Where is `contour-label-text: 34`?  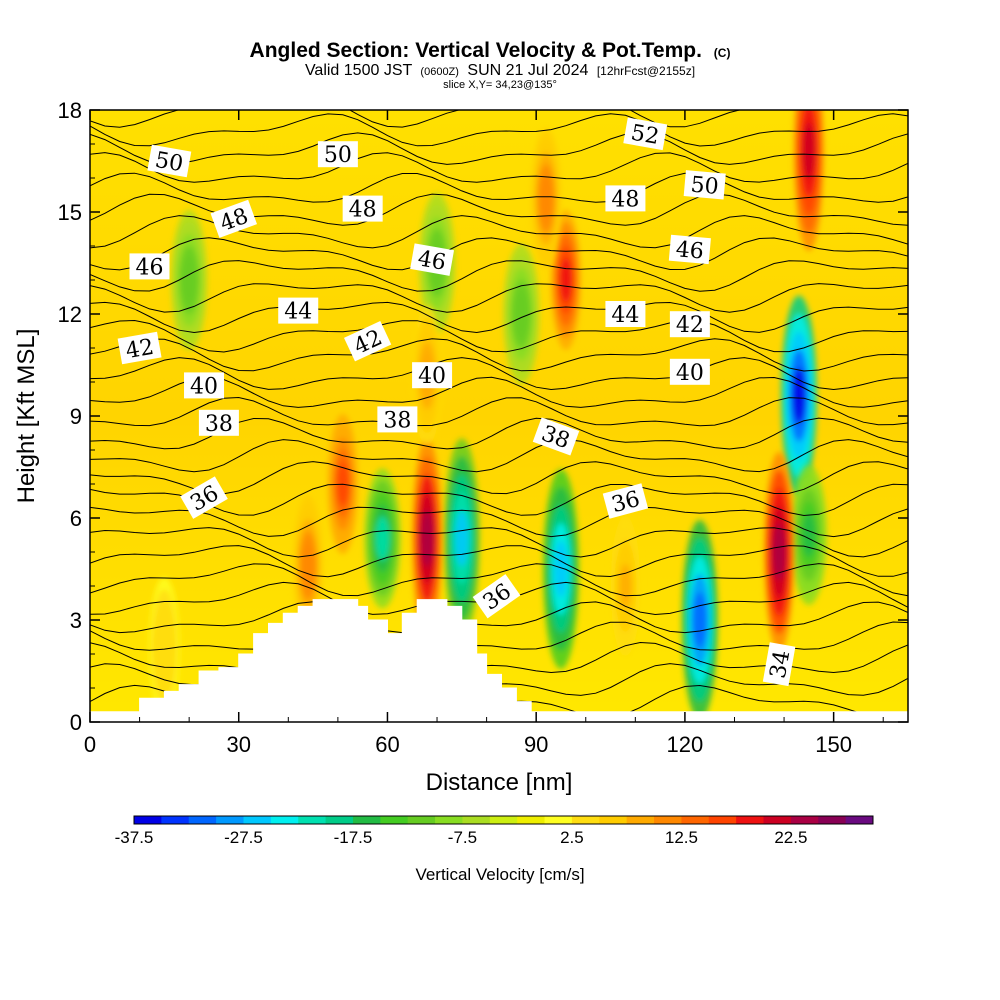 contour-label-text: 34 is located at coordinates (780, 665).